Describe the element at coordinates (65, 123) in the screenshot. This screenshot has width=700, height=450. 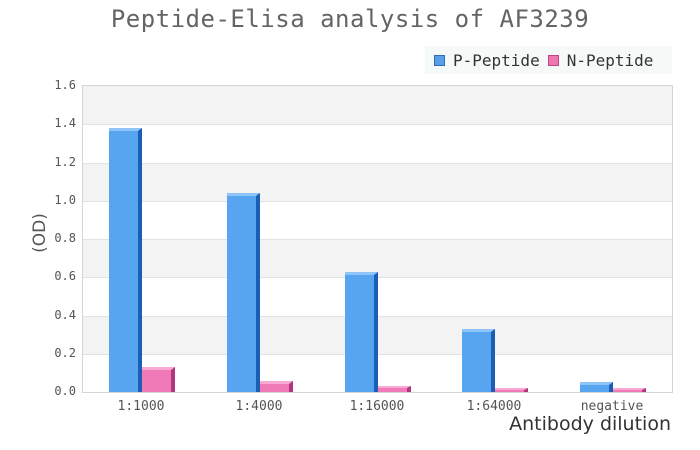
I see `y-tick-label: 1.4` at that location.